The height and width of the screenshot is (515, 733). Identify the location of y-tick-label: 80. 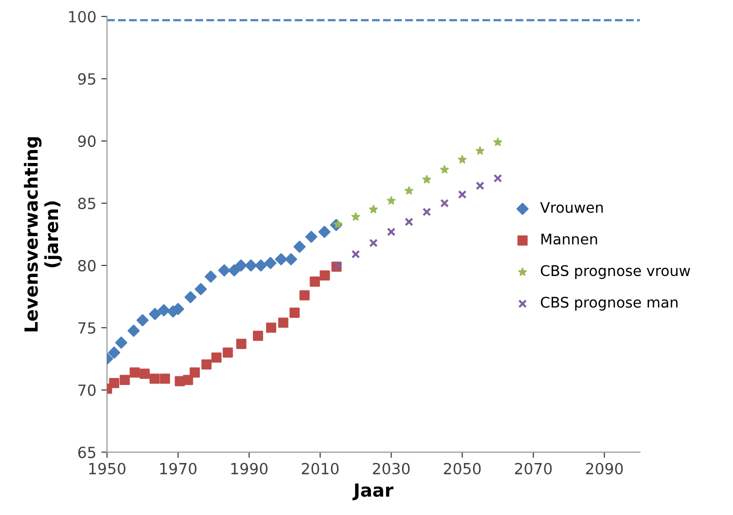
(87, 266).